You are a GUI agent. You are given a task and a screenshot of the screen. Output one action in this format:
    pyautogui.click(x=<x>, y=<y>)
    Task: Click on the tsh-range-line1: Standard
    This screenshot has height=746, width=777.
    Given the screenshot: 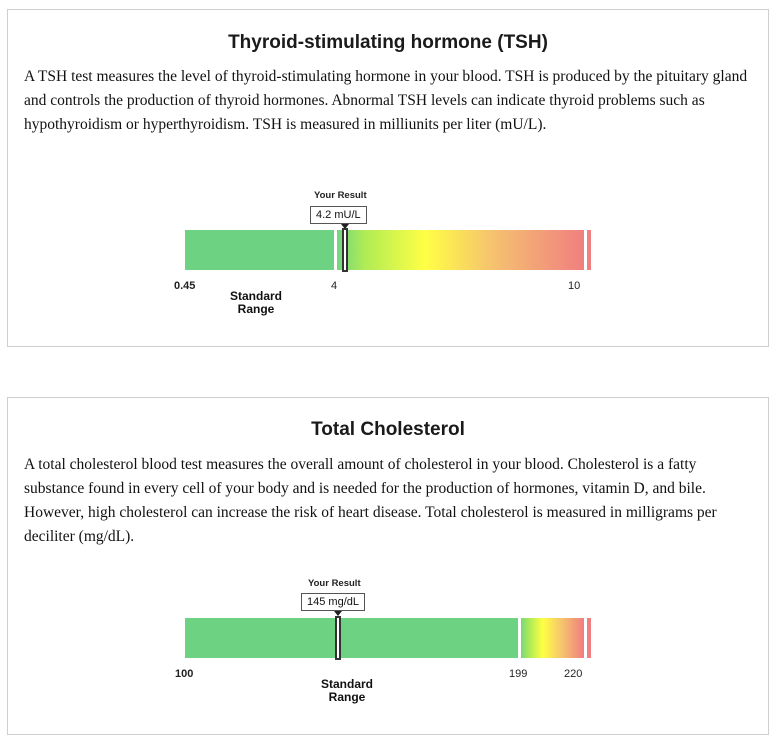 What is the action you would take?
    pyautogui.click(x=256, y=296)
    